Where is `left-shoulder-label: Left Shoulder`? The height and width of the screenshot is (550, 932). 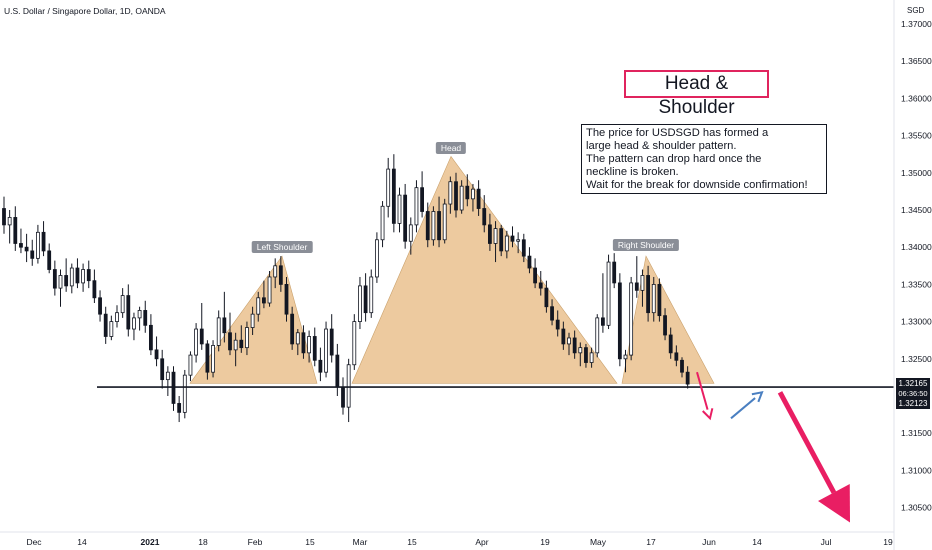 left-shoulder-label: Left Shoulder is located at coordinates (282, 247).